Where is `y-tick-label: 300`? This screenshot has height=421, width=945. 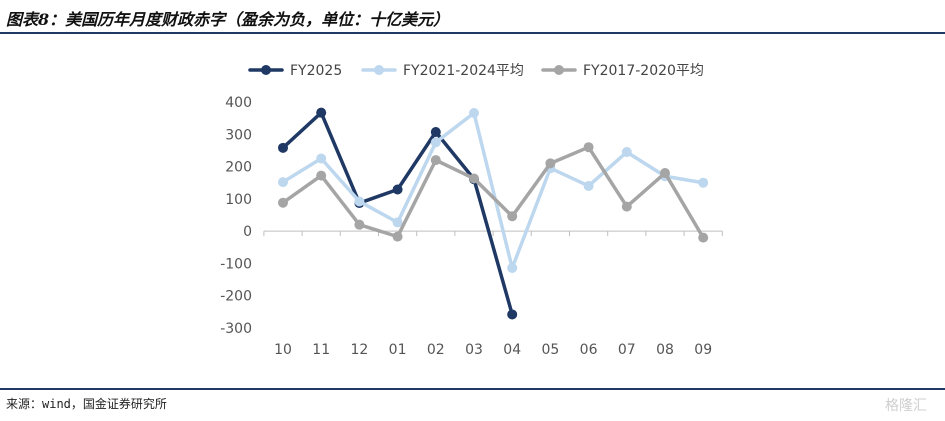
y-tick-label: 300 is located at coordinates (238, 135).